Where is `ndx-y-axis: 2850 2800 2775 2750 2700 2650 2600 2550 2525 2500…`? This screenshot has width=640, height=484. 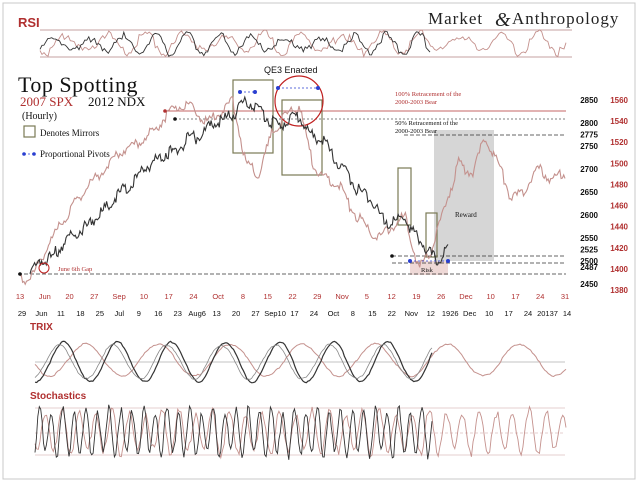
ndx-y-axis: 2850 2800 2775 2750 2700 2650 2600 2550 2525 2500… is located at coordinates (589, 192).